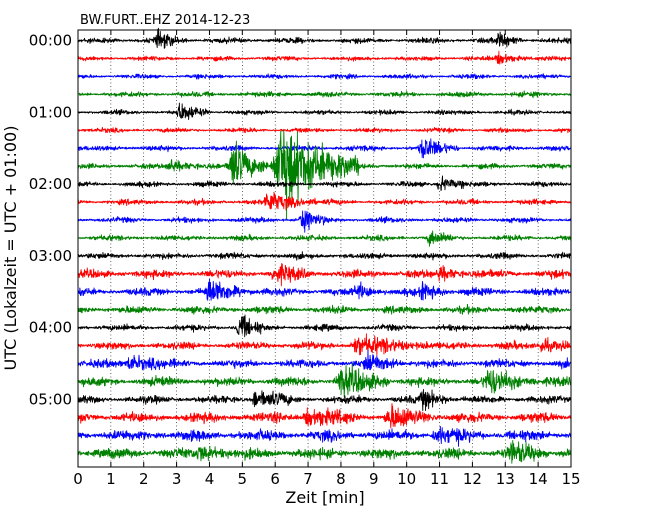 Image resolution: width=650 pixels, height=520 pixels. What do you see at coordinates (50, 256) in the screenshot?
I see `y-tick-label: 03:00` at bounding box center [50, 256].